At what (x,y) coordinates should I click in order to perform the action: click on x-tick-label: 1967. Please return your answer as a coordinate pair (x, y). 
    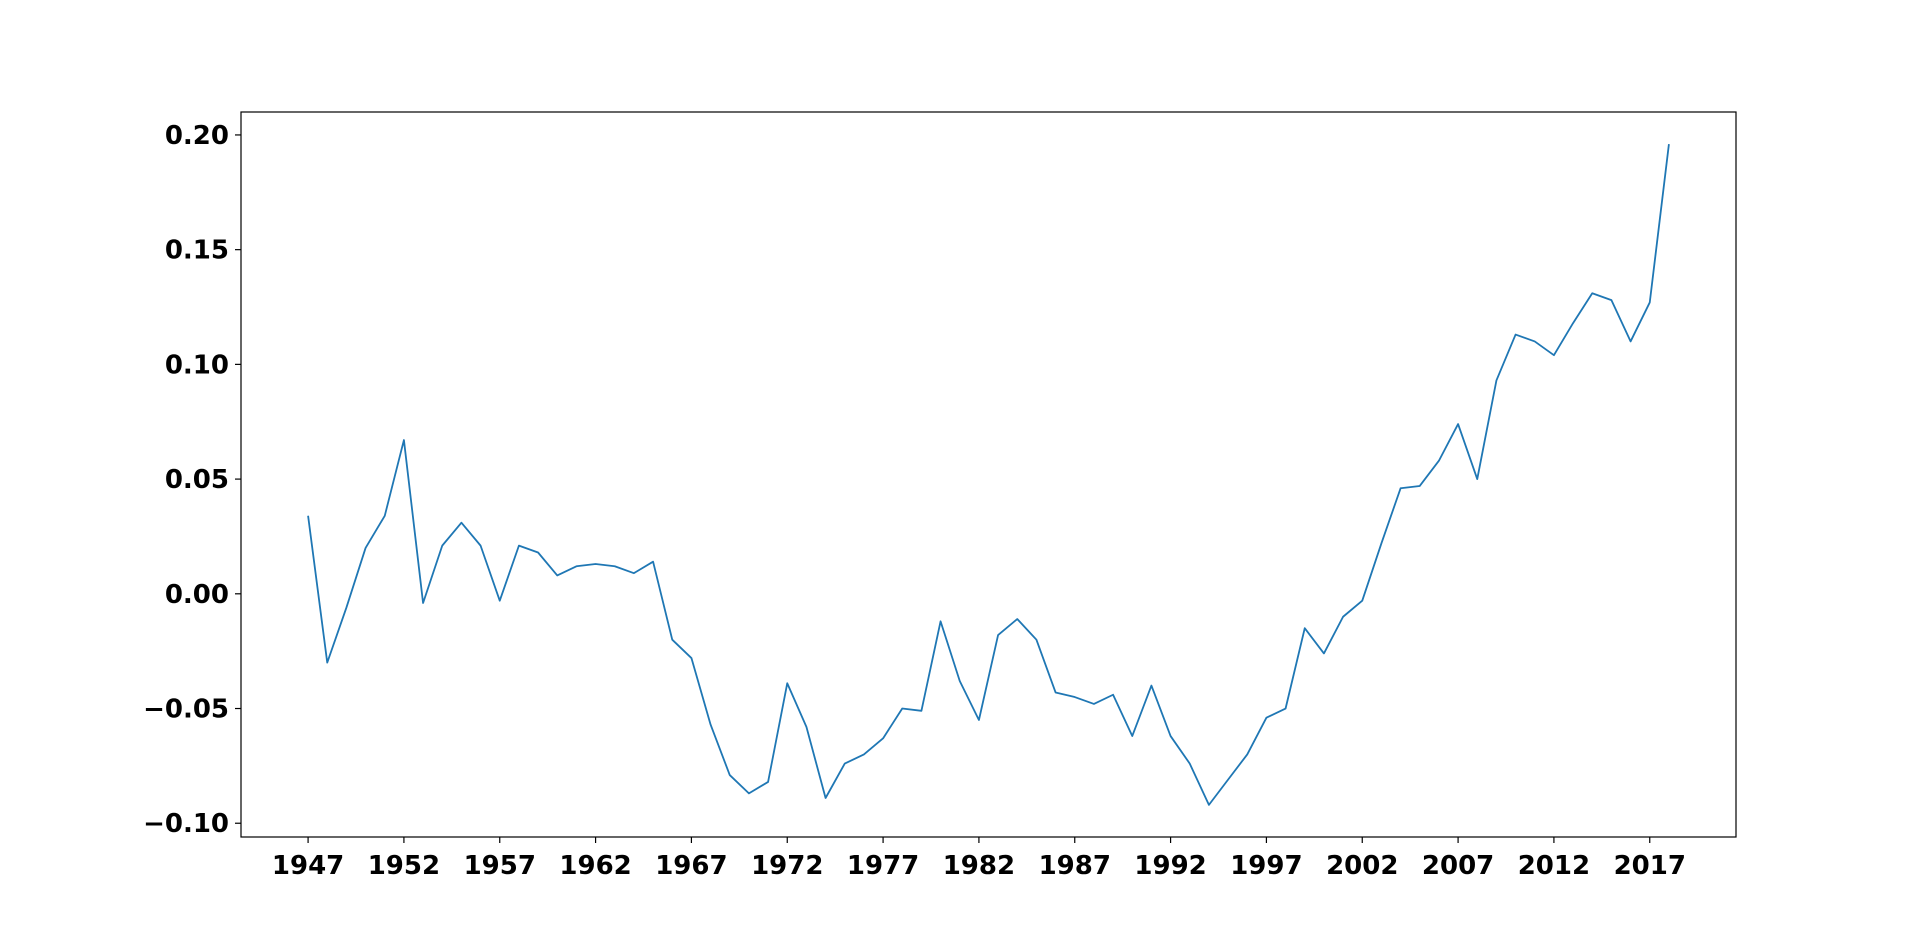
    Looking at the image, I should click on (691, 866).